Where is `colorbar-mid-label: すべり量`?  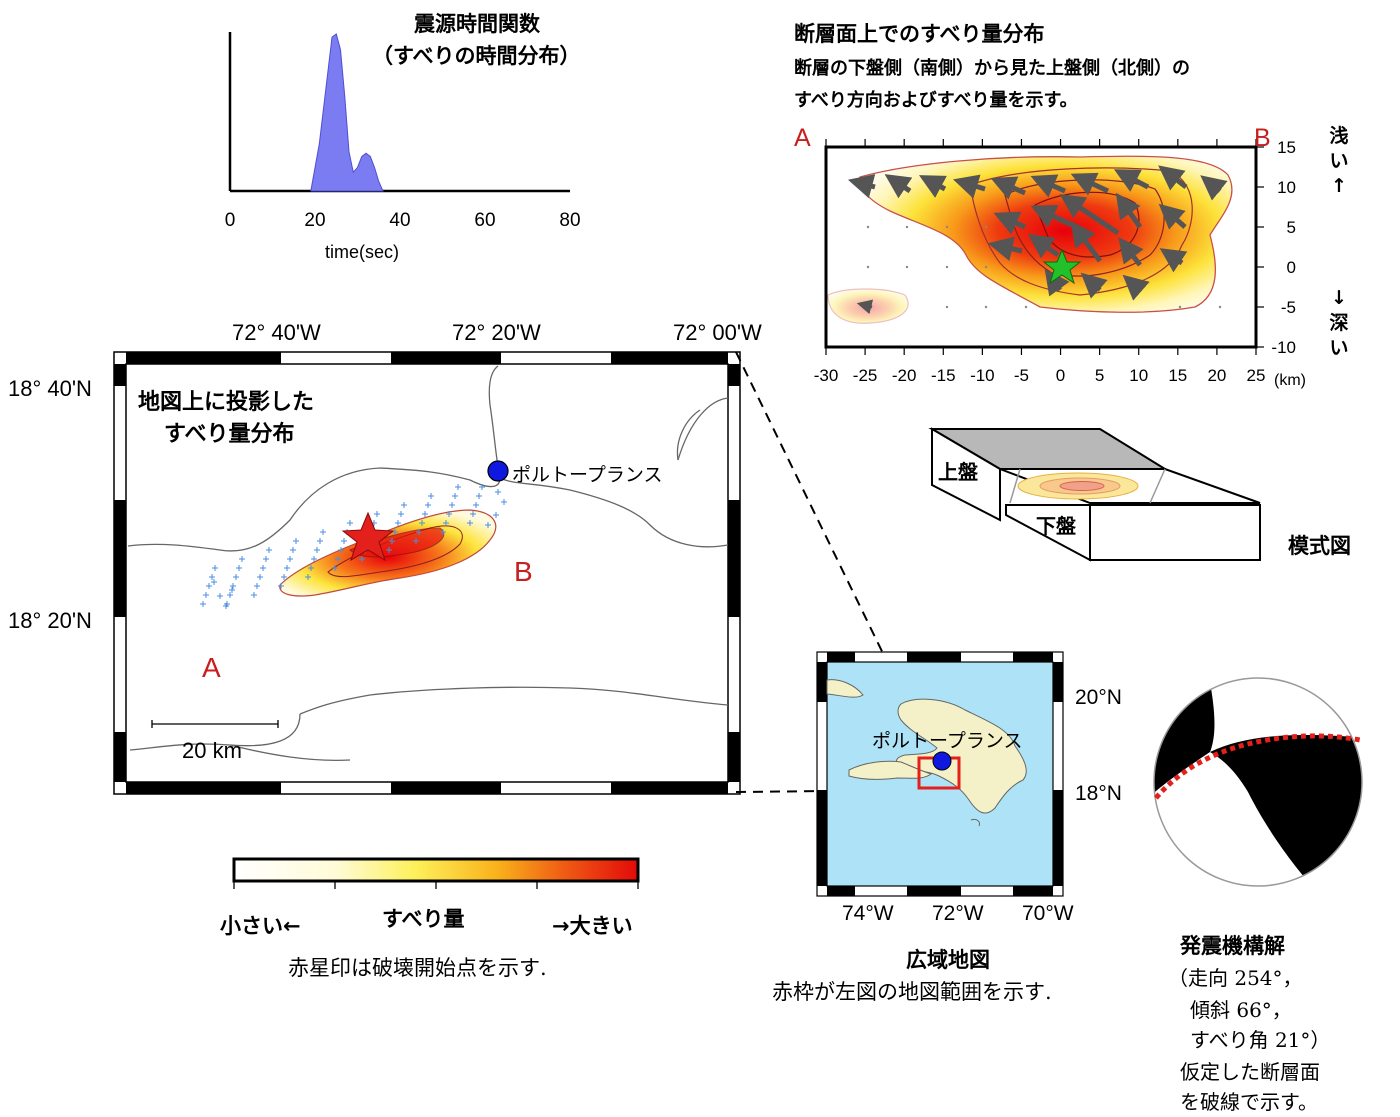 colorbar-mid-label: すべり量 is located at coordinates (423, 919).